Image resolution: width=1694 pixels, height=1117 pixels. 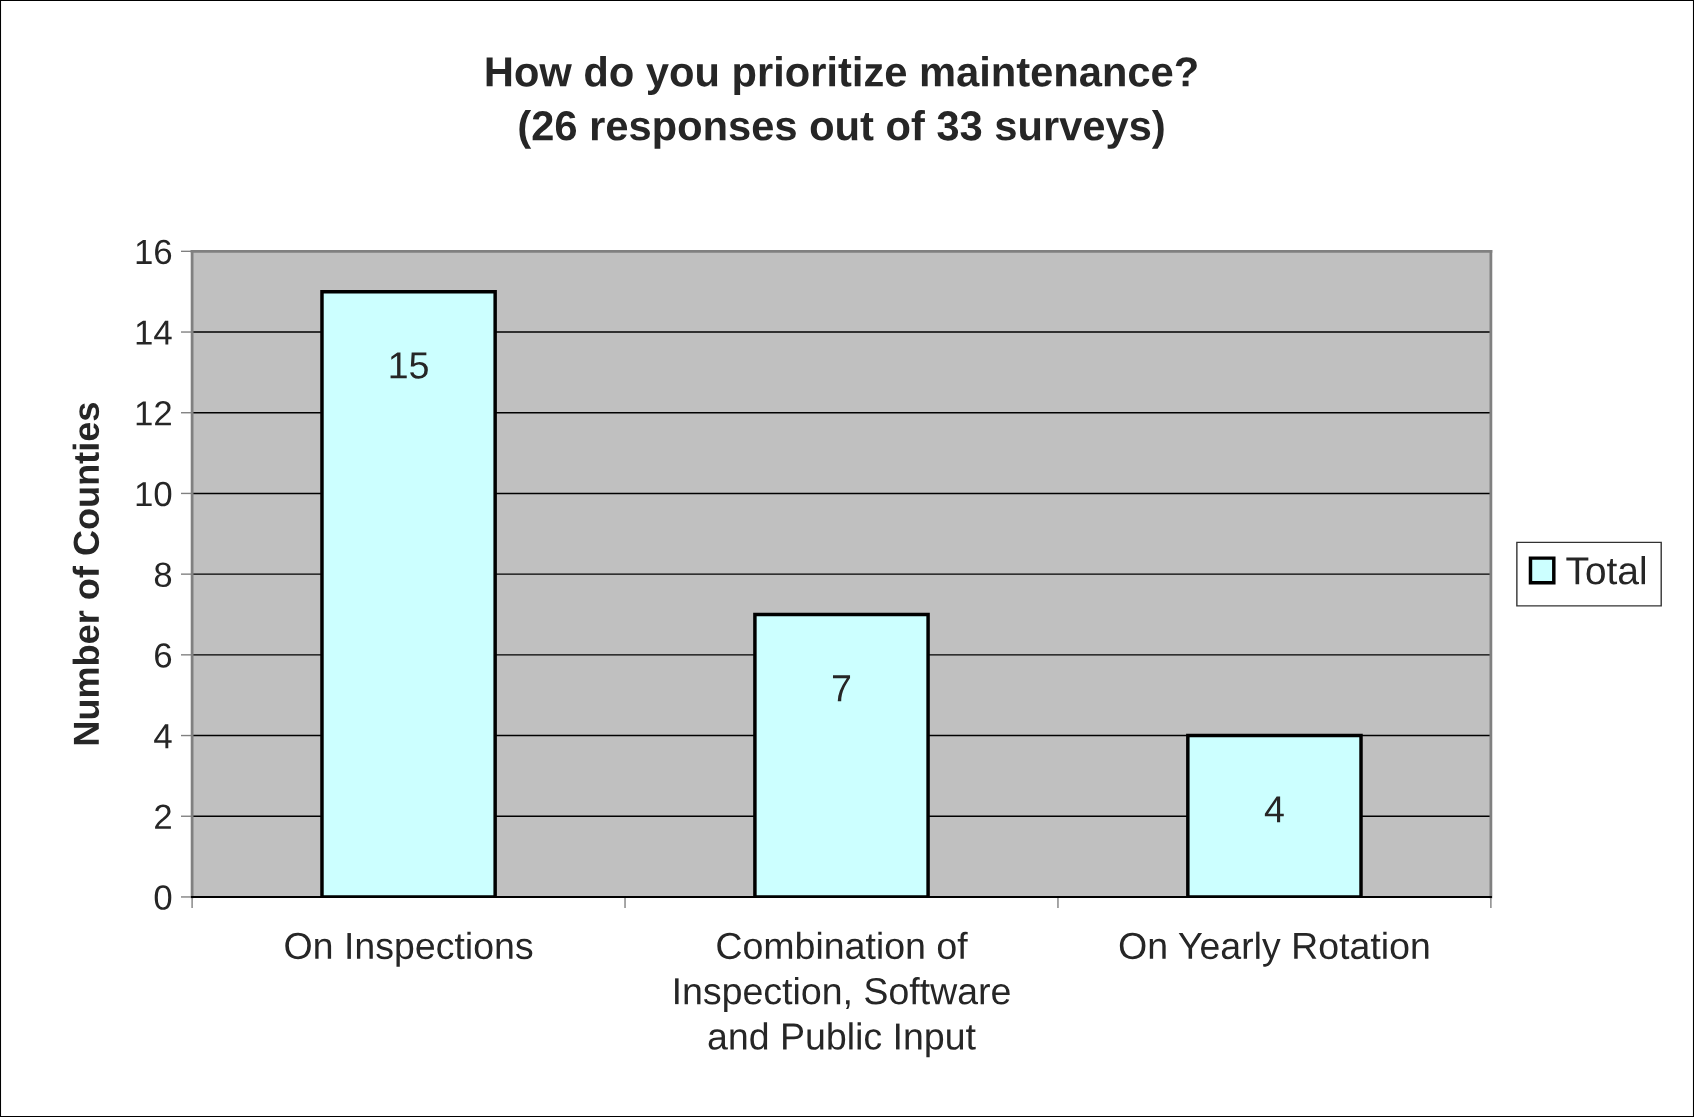 I want to click on y-tick-label: 2, so click(x=163, y=816).